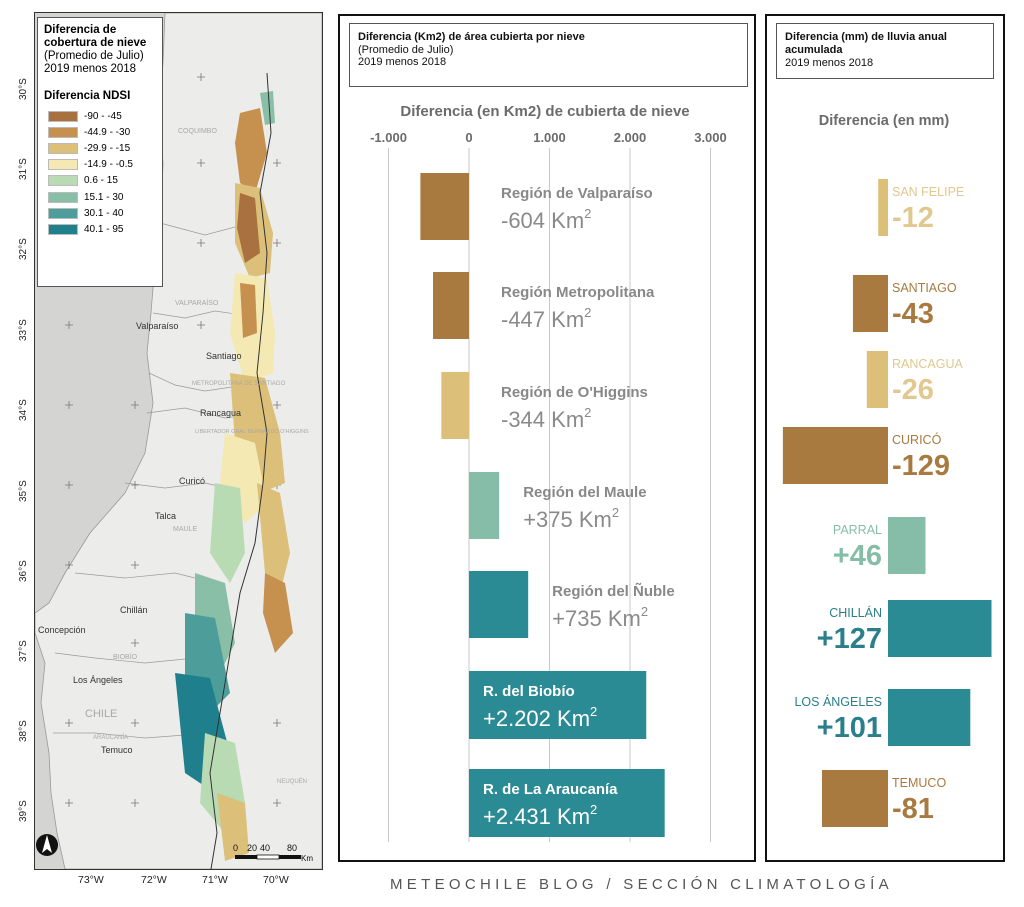 The height and width of the screenshot is (907, 1024). Describe the element at coordinates (546, 318) in the screenshot. I see `snow-value-label: -447 Km2` at that location.